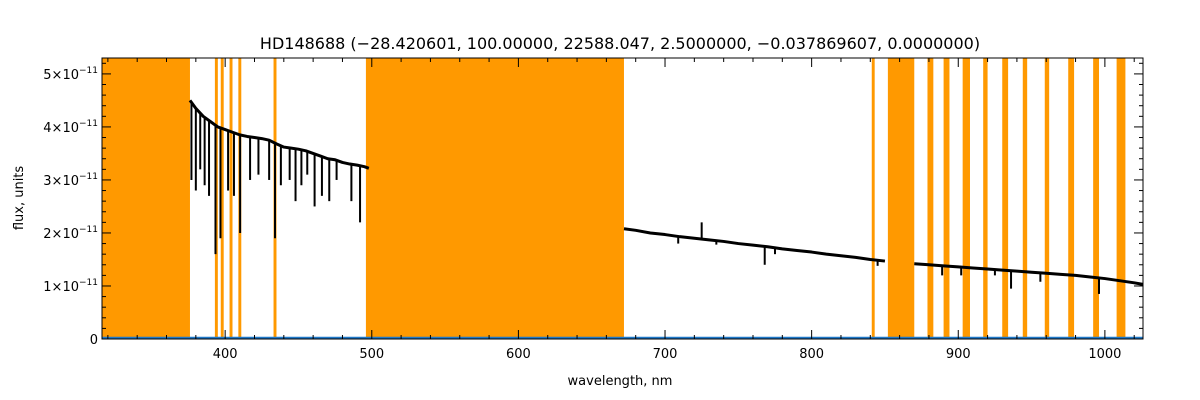  Describe the element at coordinates (225, 354) in the screenshot. I see `x-tick-label: 400` at that location.